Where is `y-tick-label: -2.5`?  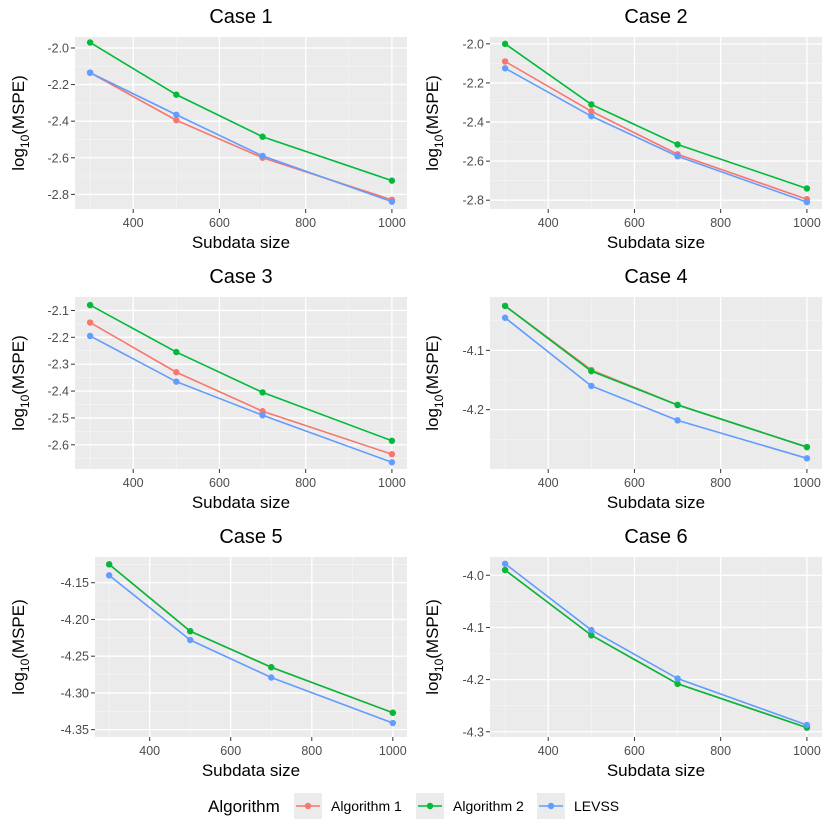
y-tick-label: -2.5 is located at coordinates (58, 418).